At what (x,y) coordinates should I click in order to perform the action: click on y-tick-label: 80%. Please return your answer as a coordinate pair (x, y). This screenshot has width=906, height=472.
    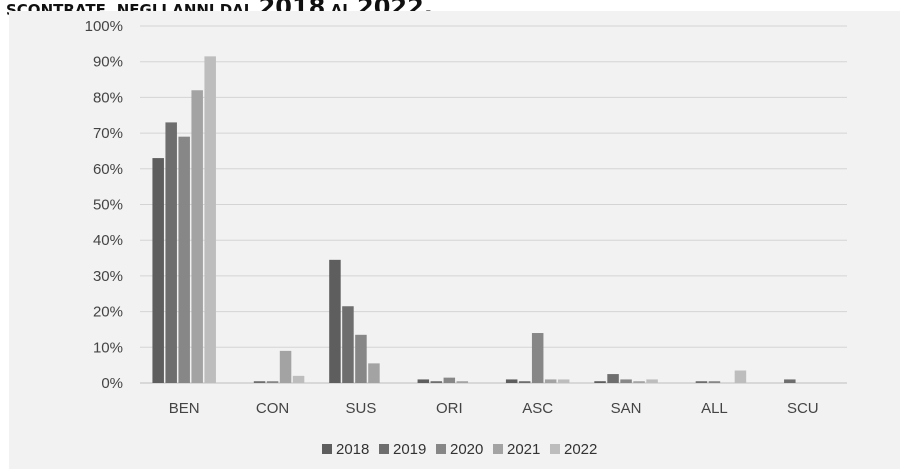
    Looking at the image, I should click on (108, 97).